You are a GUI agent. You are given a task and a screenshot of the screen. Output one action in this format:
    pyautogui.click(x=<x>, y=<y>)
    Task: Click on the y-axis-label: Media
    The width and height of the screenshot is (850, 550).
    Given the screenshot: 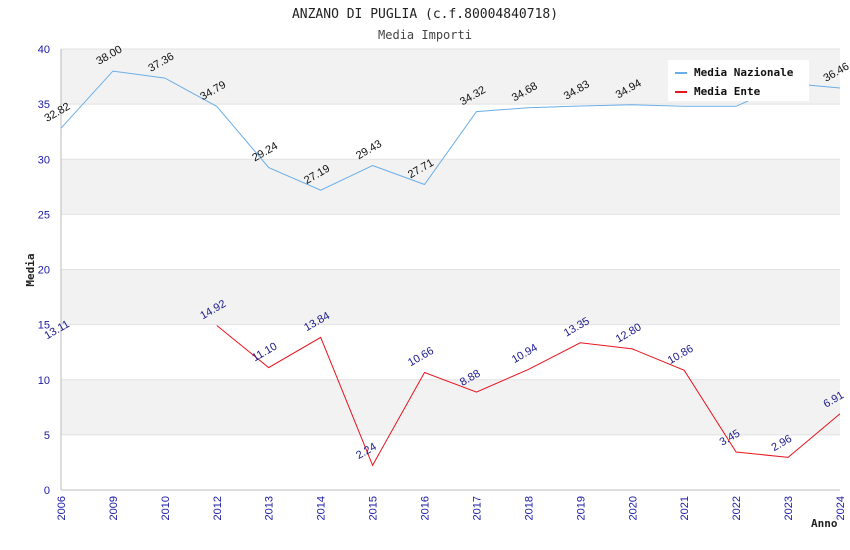 What is the action you would take?
    pyautogui.click(x=30, y=269)
    